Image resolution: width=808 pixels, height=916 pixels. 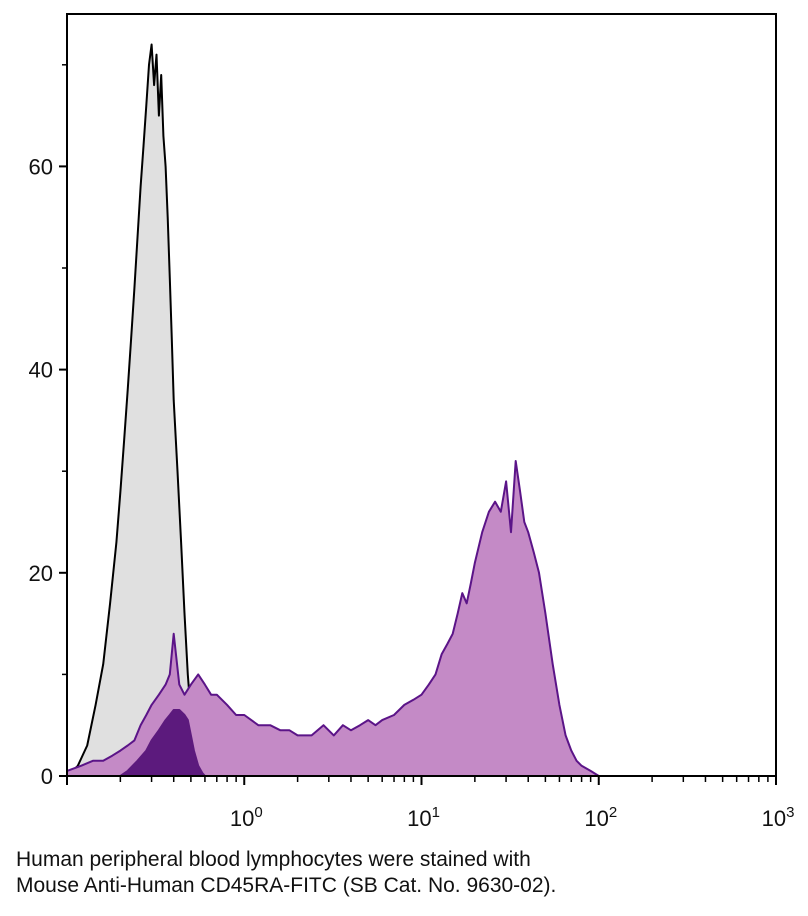 What do you see at coordinates (47, 776) in the screenshot?
I see `y-tick-label: 0` at bounding box center [47, 776].